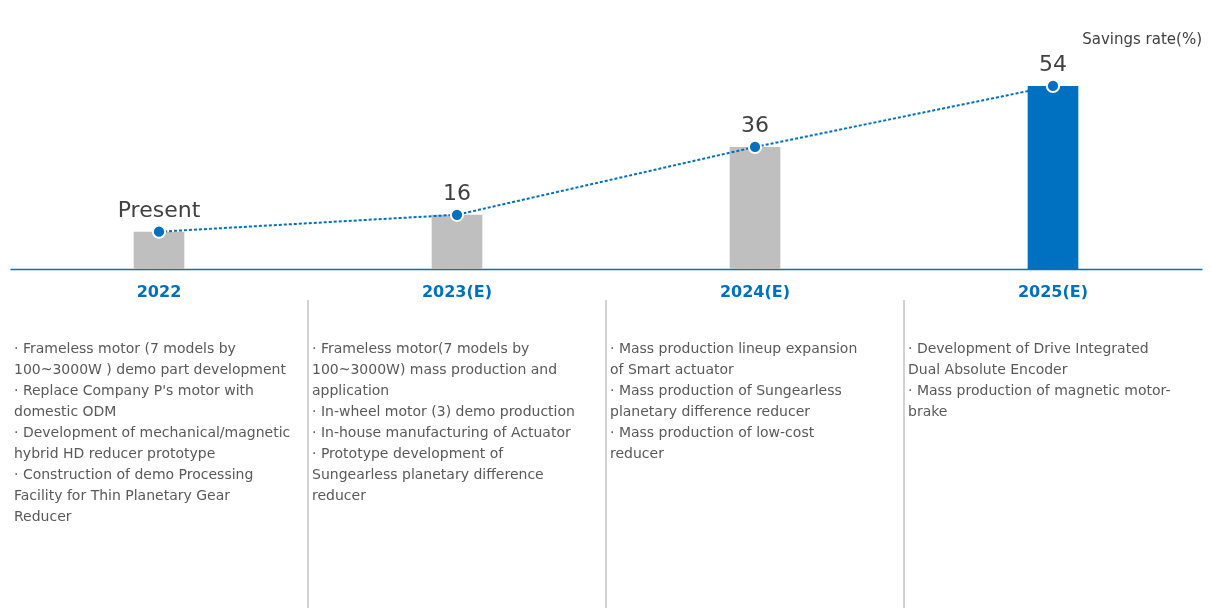  Describe the element at coordinates (159, 209) in the screenshot. I see `data-label: Present` at that location.